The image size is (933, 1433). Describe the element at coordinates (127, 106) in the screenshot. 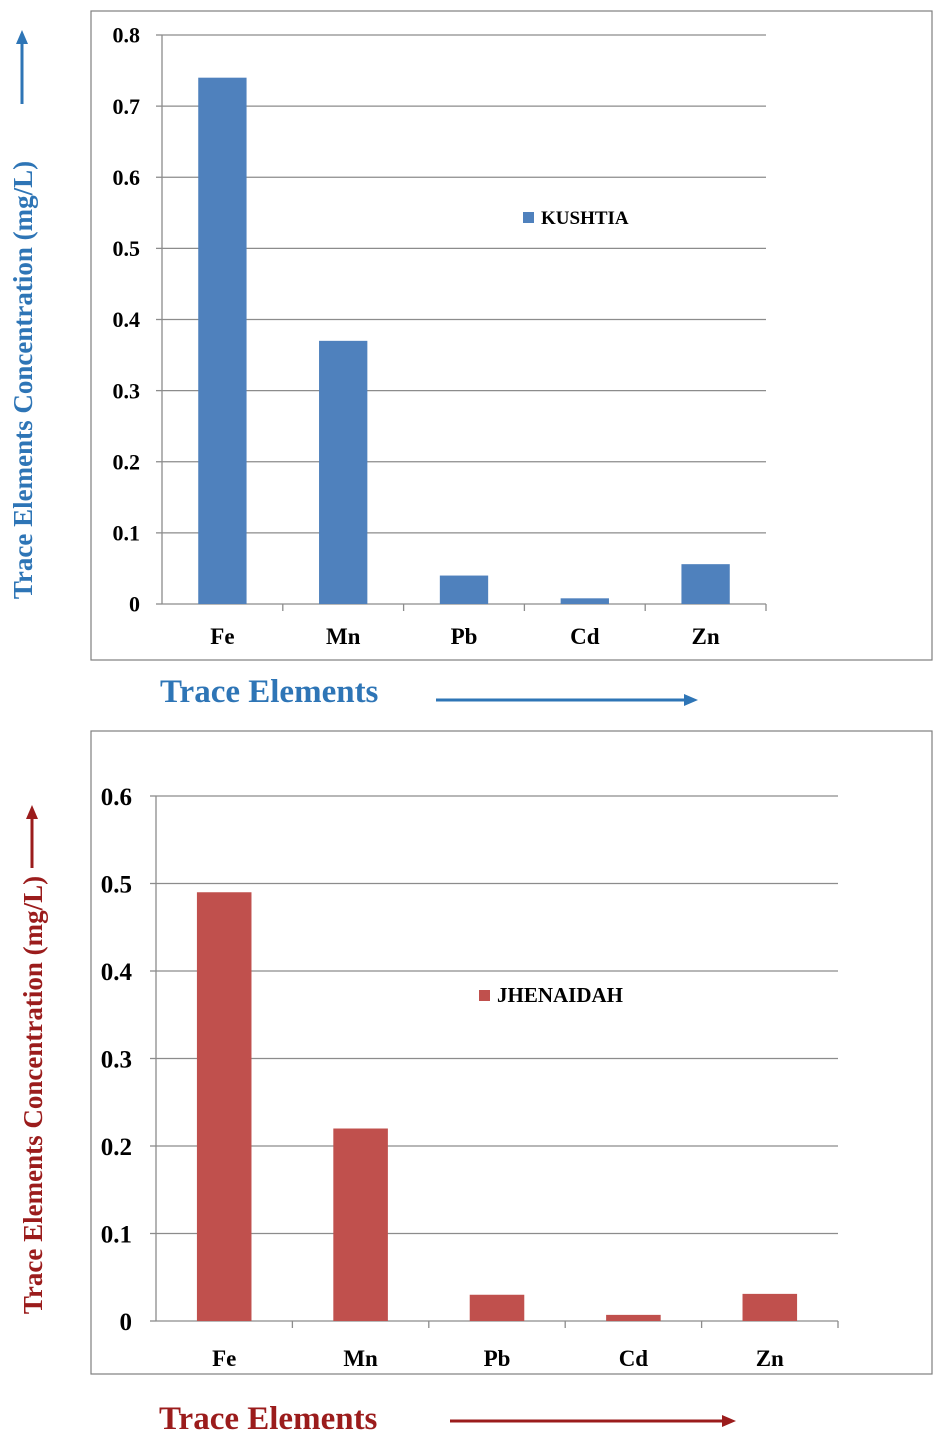

I see `y-tick-label: 0.7` at that location.